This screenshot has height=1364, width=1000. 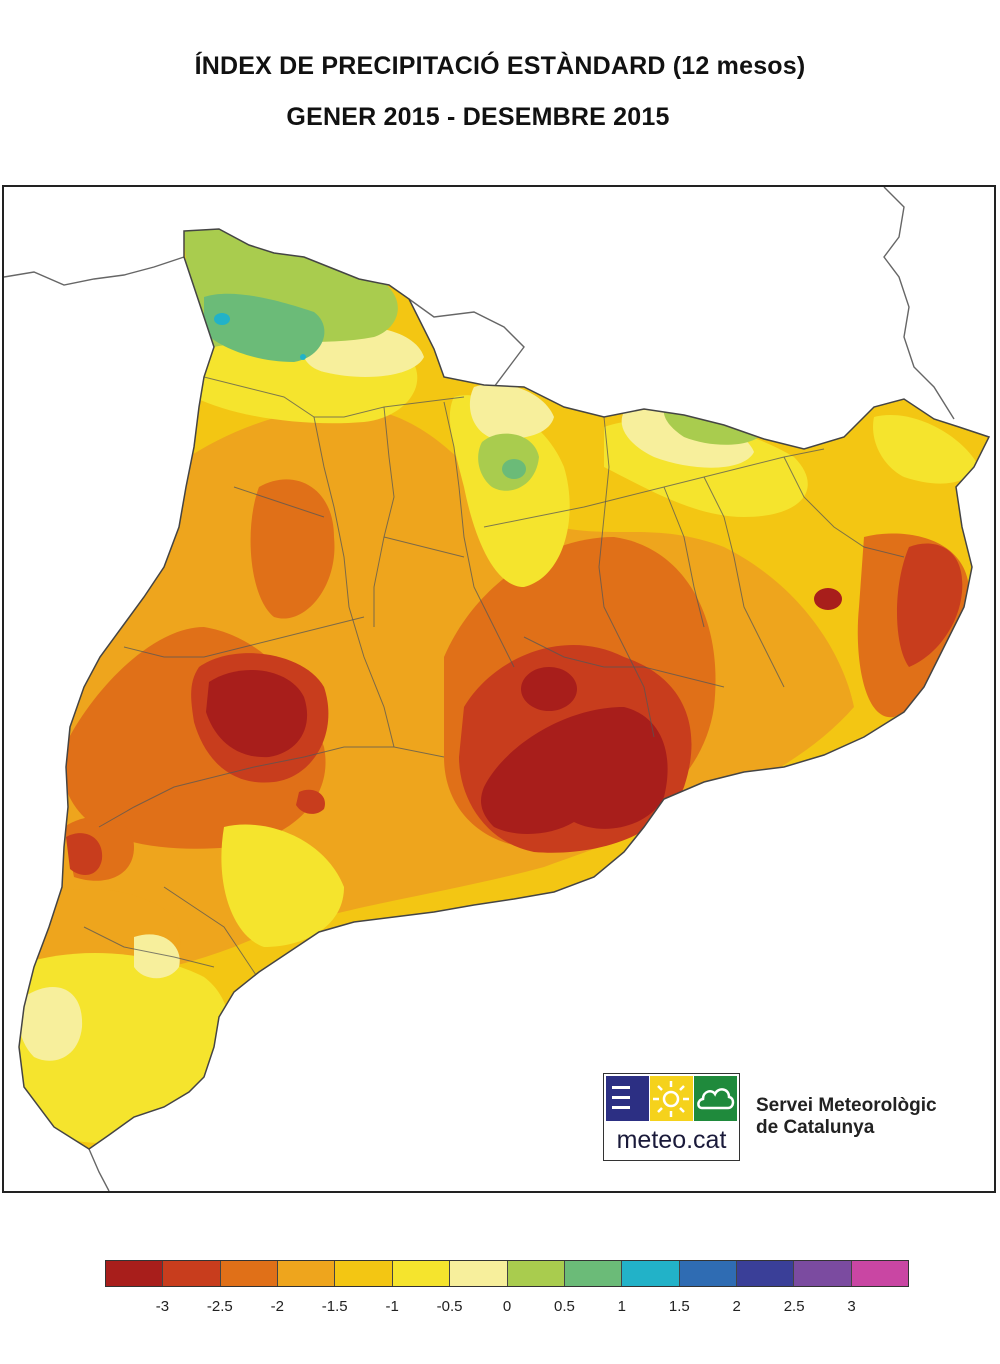 I want to click on sun-icon, so click(x=671, y=1098).